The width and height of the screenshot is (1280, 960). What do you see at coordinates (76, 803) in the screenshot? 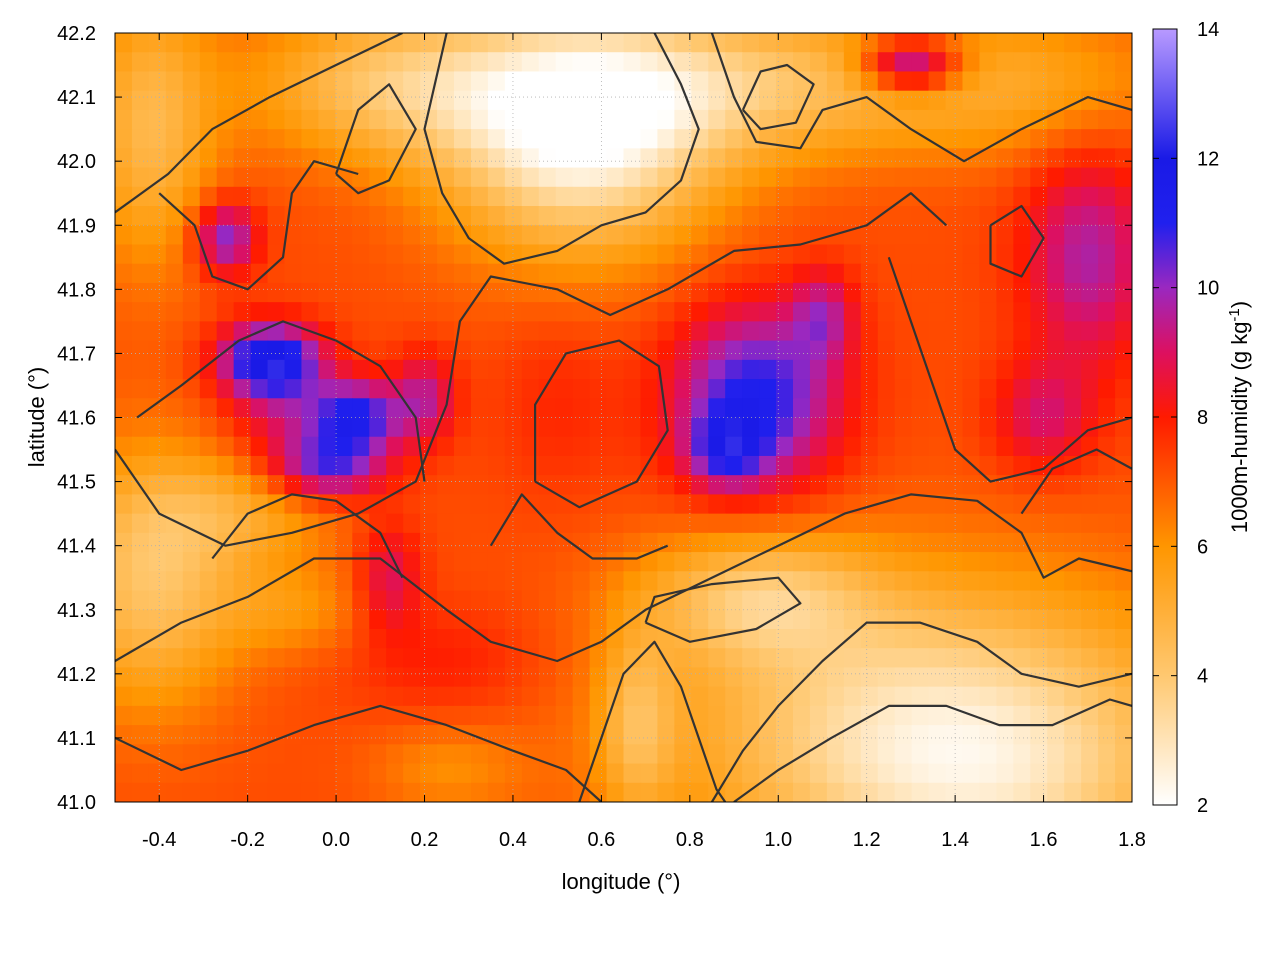
I see `y-tick-label: 41.0` at bounding box center [76, 803].